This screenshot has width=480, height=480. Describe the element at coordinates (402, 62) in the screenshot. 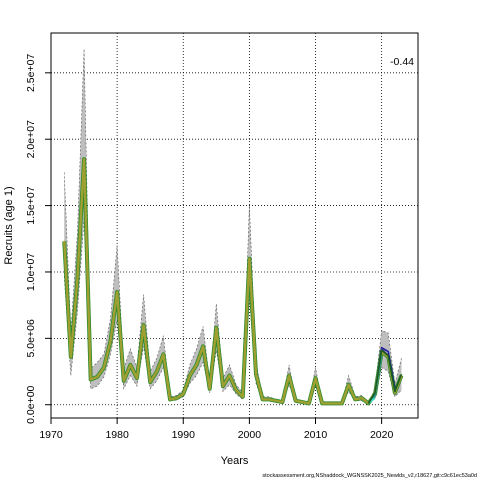

I see `rho-annotation: -0.44` at that location.